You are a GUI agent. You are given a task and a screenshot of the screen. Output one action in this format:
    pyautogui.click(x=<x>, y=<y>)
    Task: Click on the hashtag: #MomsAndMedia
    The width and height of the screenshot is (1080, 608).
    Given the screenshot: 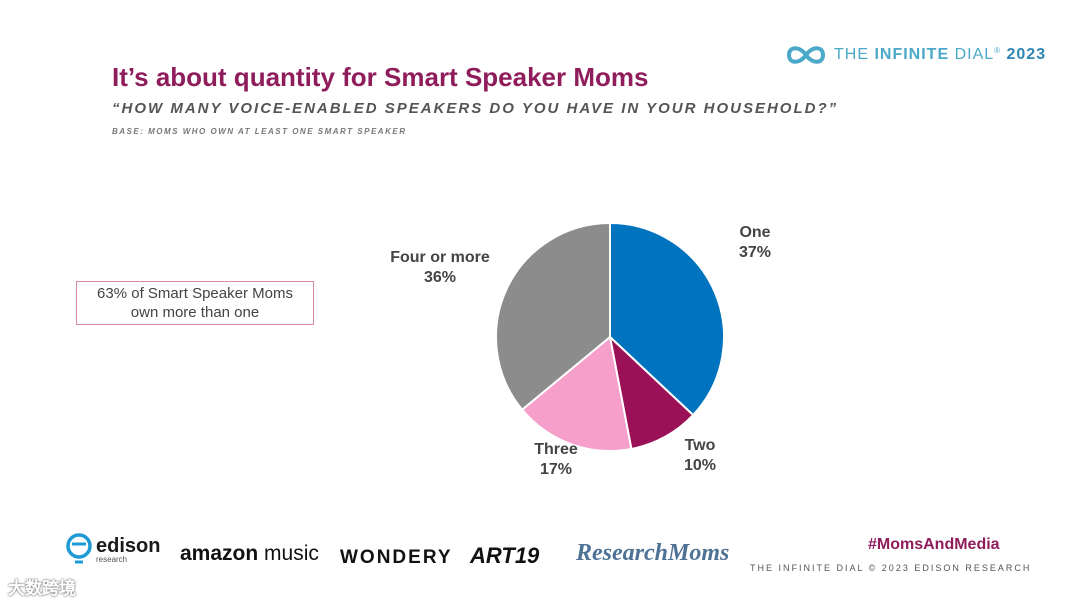 What is the action you would take?
    pyautogui.click(x=934, y=544)
    